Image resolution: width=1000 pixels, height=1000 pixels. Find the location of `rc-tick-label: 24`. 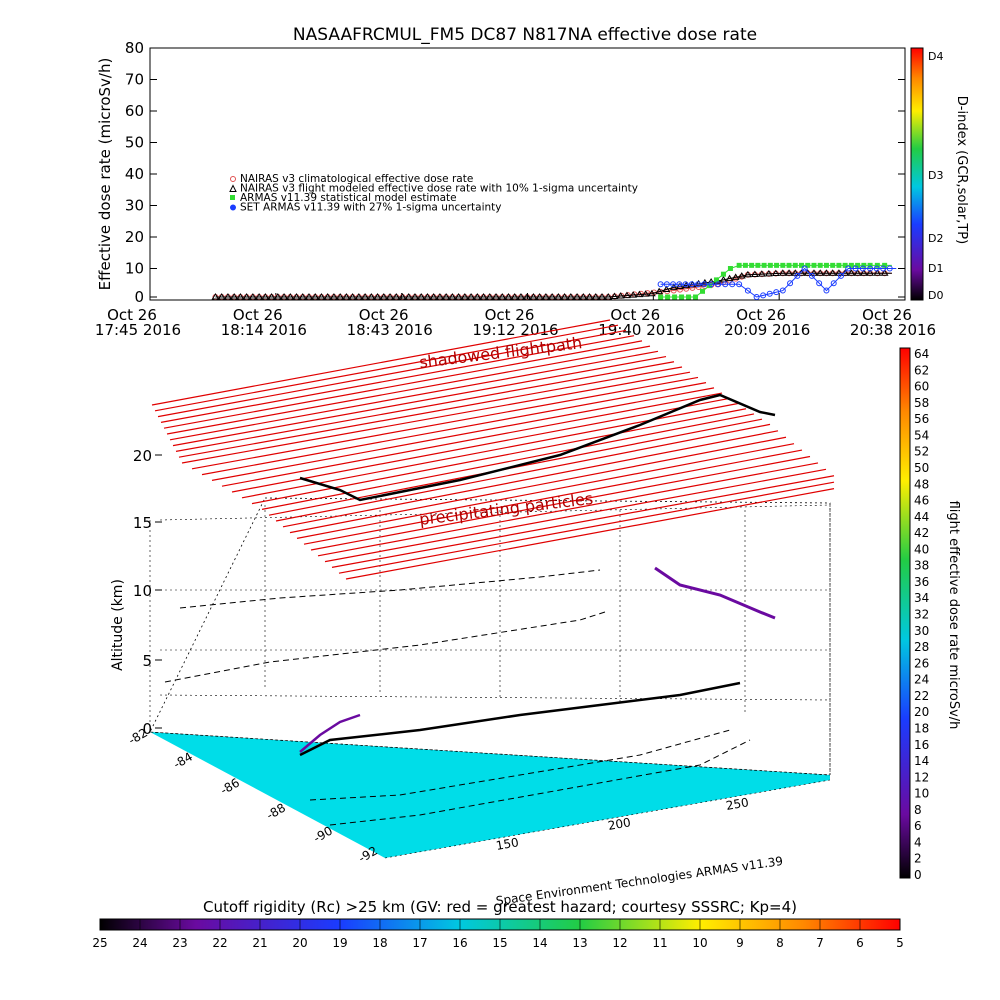

rc-tick-label: 24 is located at coordinates (139, 943).